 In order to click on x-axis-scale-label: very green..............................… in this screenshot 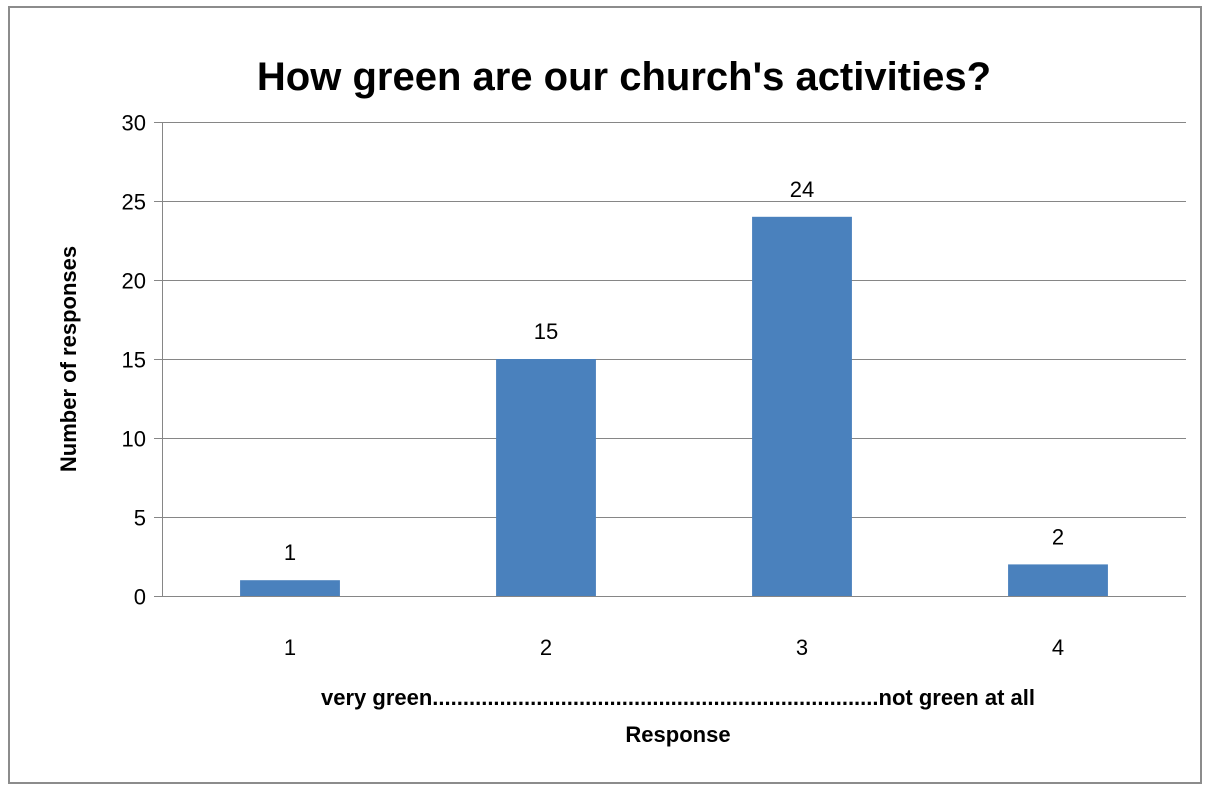, I will do `click(678, 697)`.